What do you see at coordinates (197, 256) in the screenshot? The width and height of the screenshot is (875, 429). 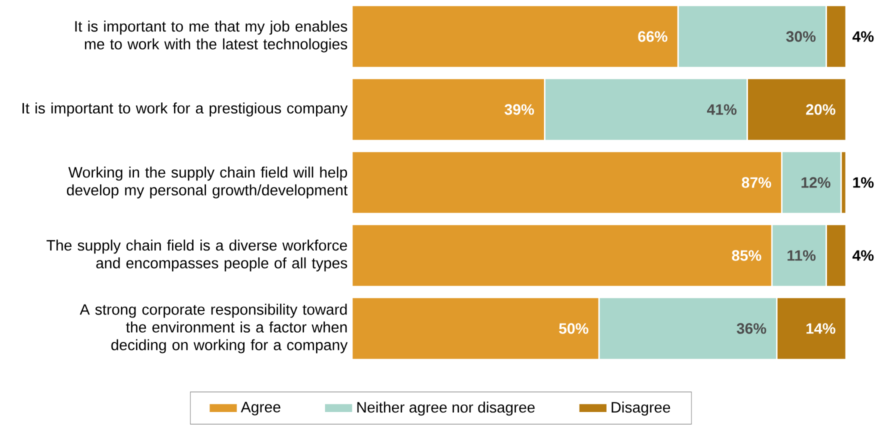 I see `y-tick-label: The supply chain field is a diverse workforce and encompasses people of all types` at bounding box center [197, 256].